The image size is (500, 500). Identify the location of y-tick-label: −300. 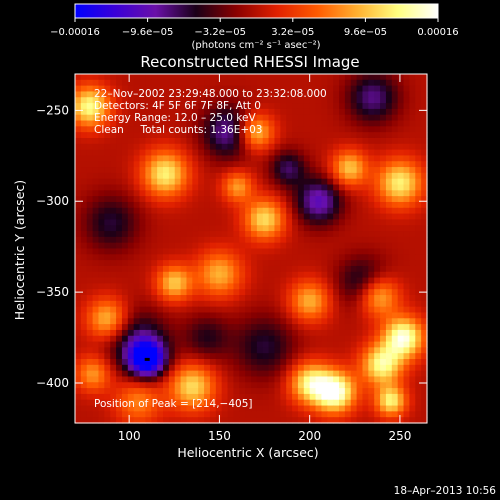
(52, 201).